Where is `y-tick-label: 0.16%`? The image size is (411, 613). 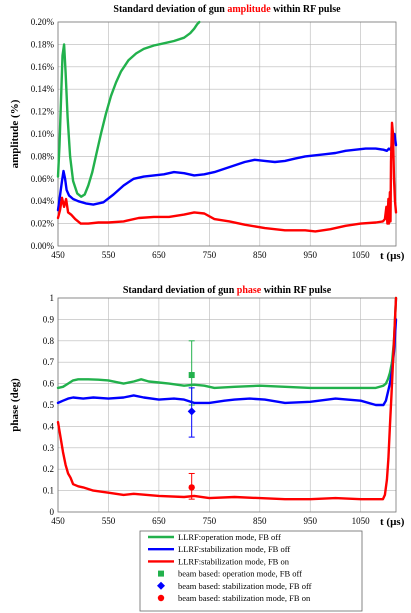 y-tick-label: 0.16% is located at coordinates (43, 67).